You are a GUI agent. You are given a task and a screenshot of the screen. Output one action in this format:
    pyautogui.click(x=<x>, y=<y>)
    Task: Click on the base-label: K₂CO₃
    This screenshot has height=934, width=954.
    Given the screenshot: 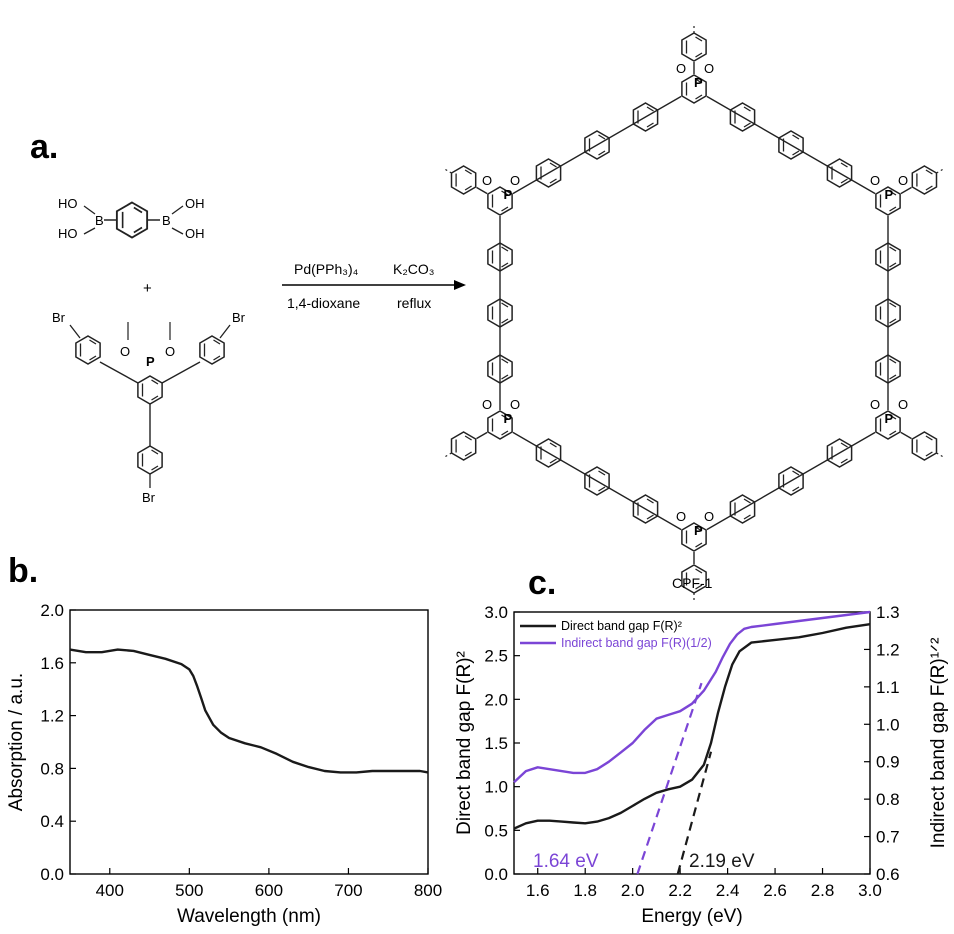 What is the action you would take?
    pyautogui.click(x=413, y=269)
    